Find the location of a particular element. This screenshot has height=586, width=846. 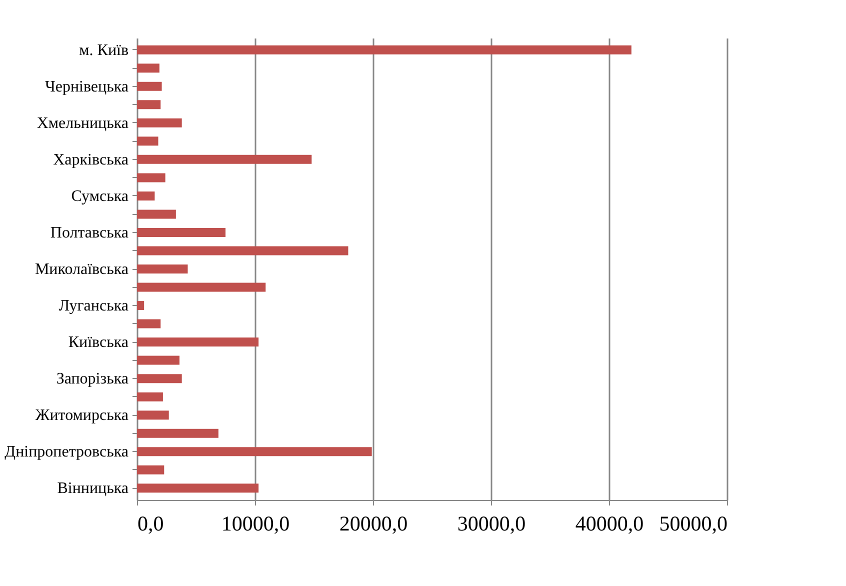

y-tick-label: Чернівецька is located at coordinates (86, 87).